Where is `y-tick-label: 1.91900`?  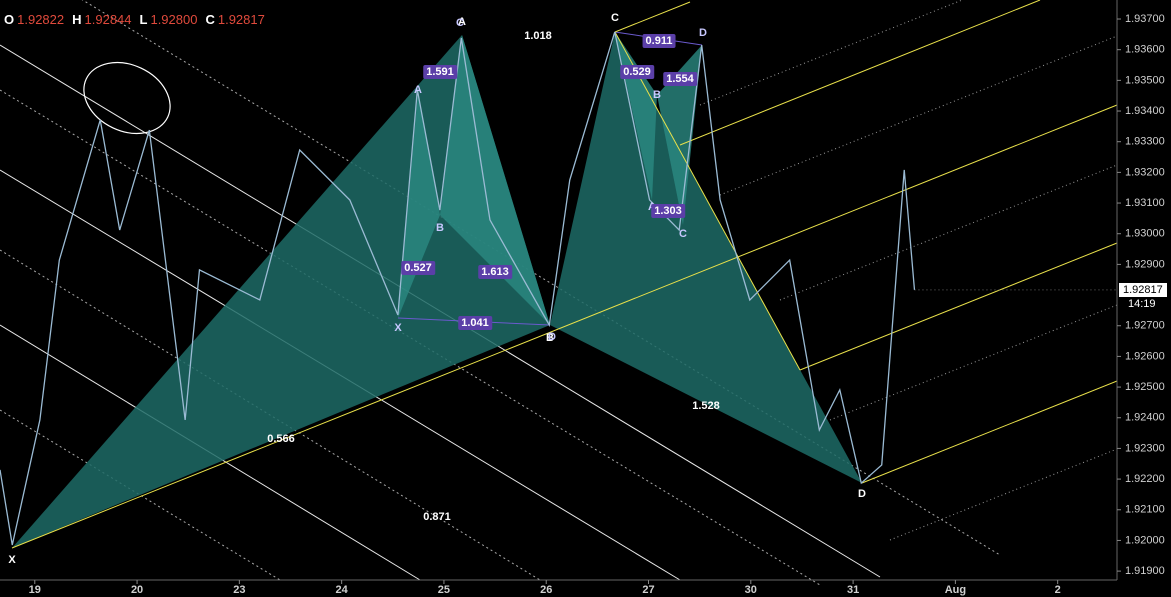
y-tick-label: 1.91900 is located at coordinates (1145, 571).